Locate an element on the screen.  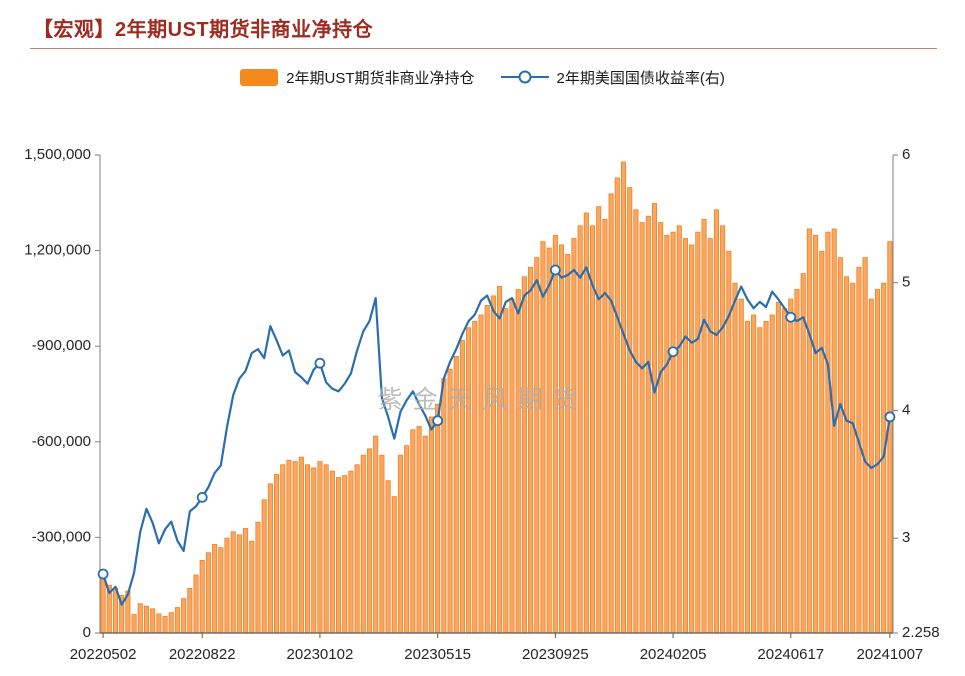
right-axis-tick-label: 5 is located at coordinates (906, 282).